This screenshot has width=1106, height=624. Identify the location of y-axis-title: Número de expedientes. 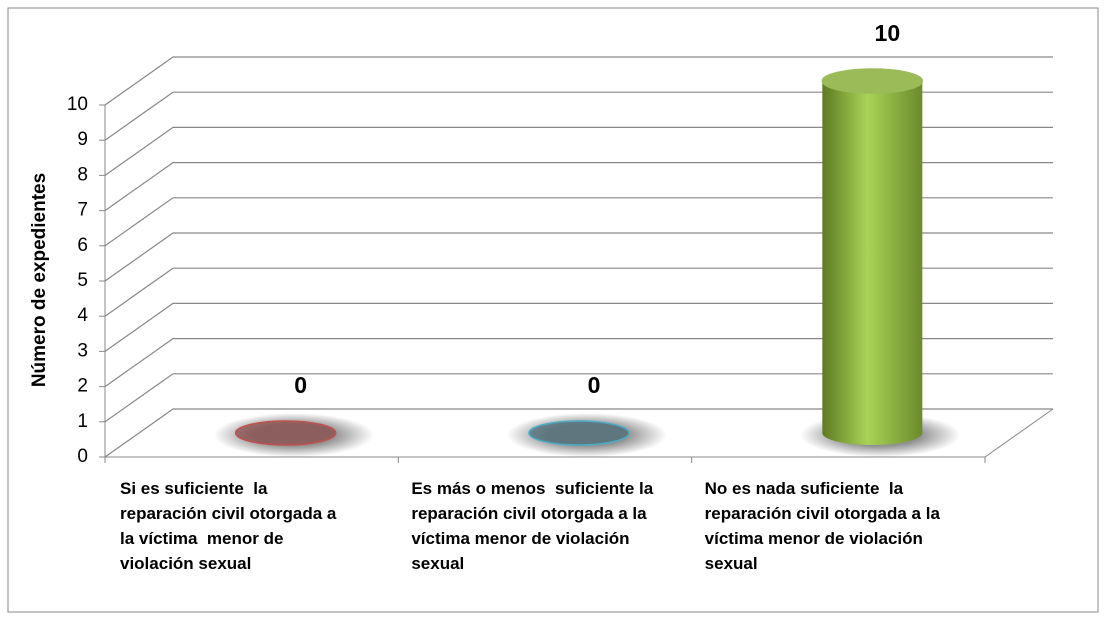
(39, 280).